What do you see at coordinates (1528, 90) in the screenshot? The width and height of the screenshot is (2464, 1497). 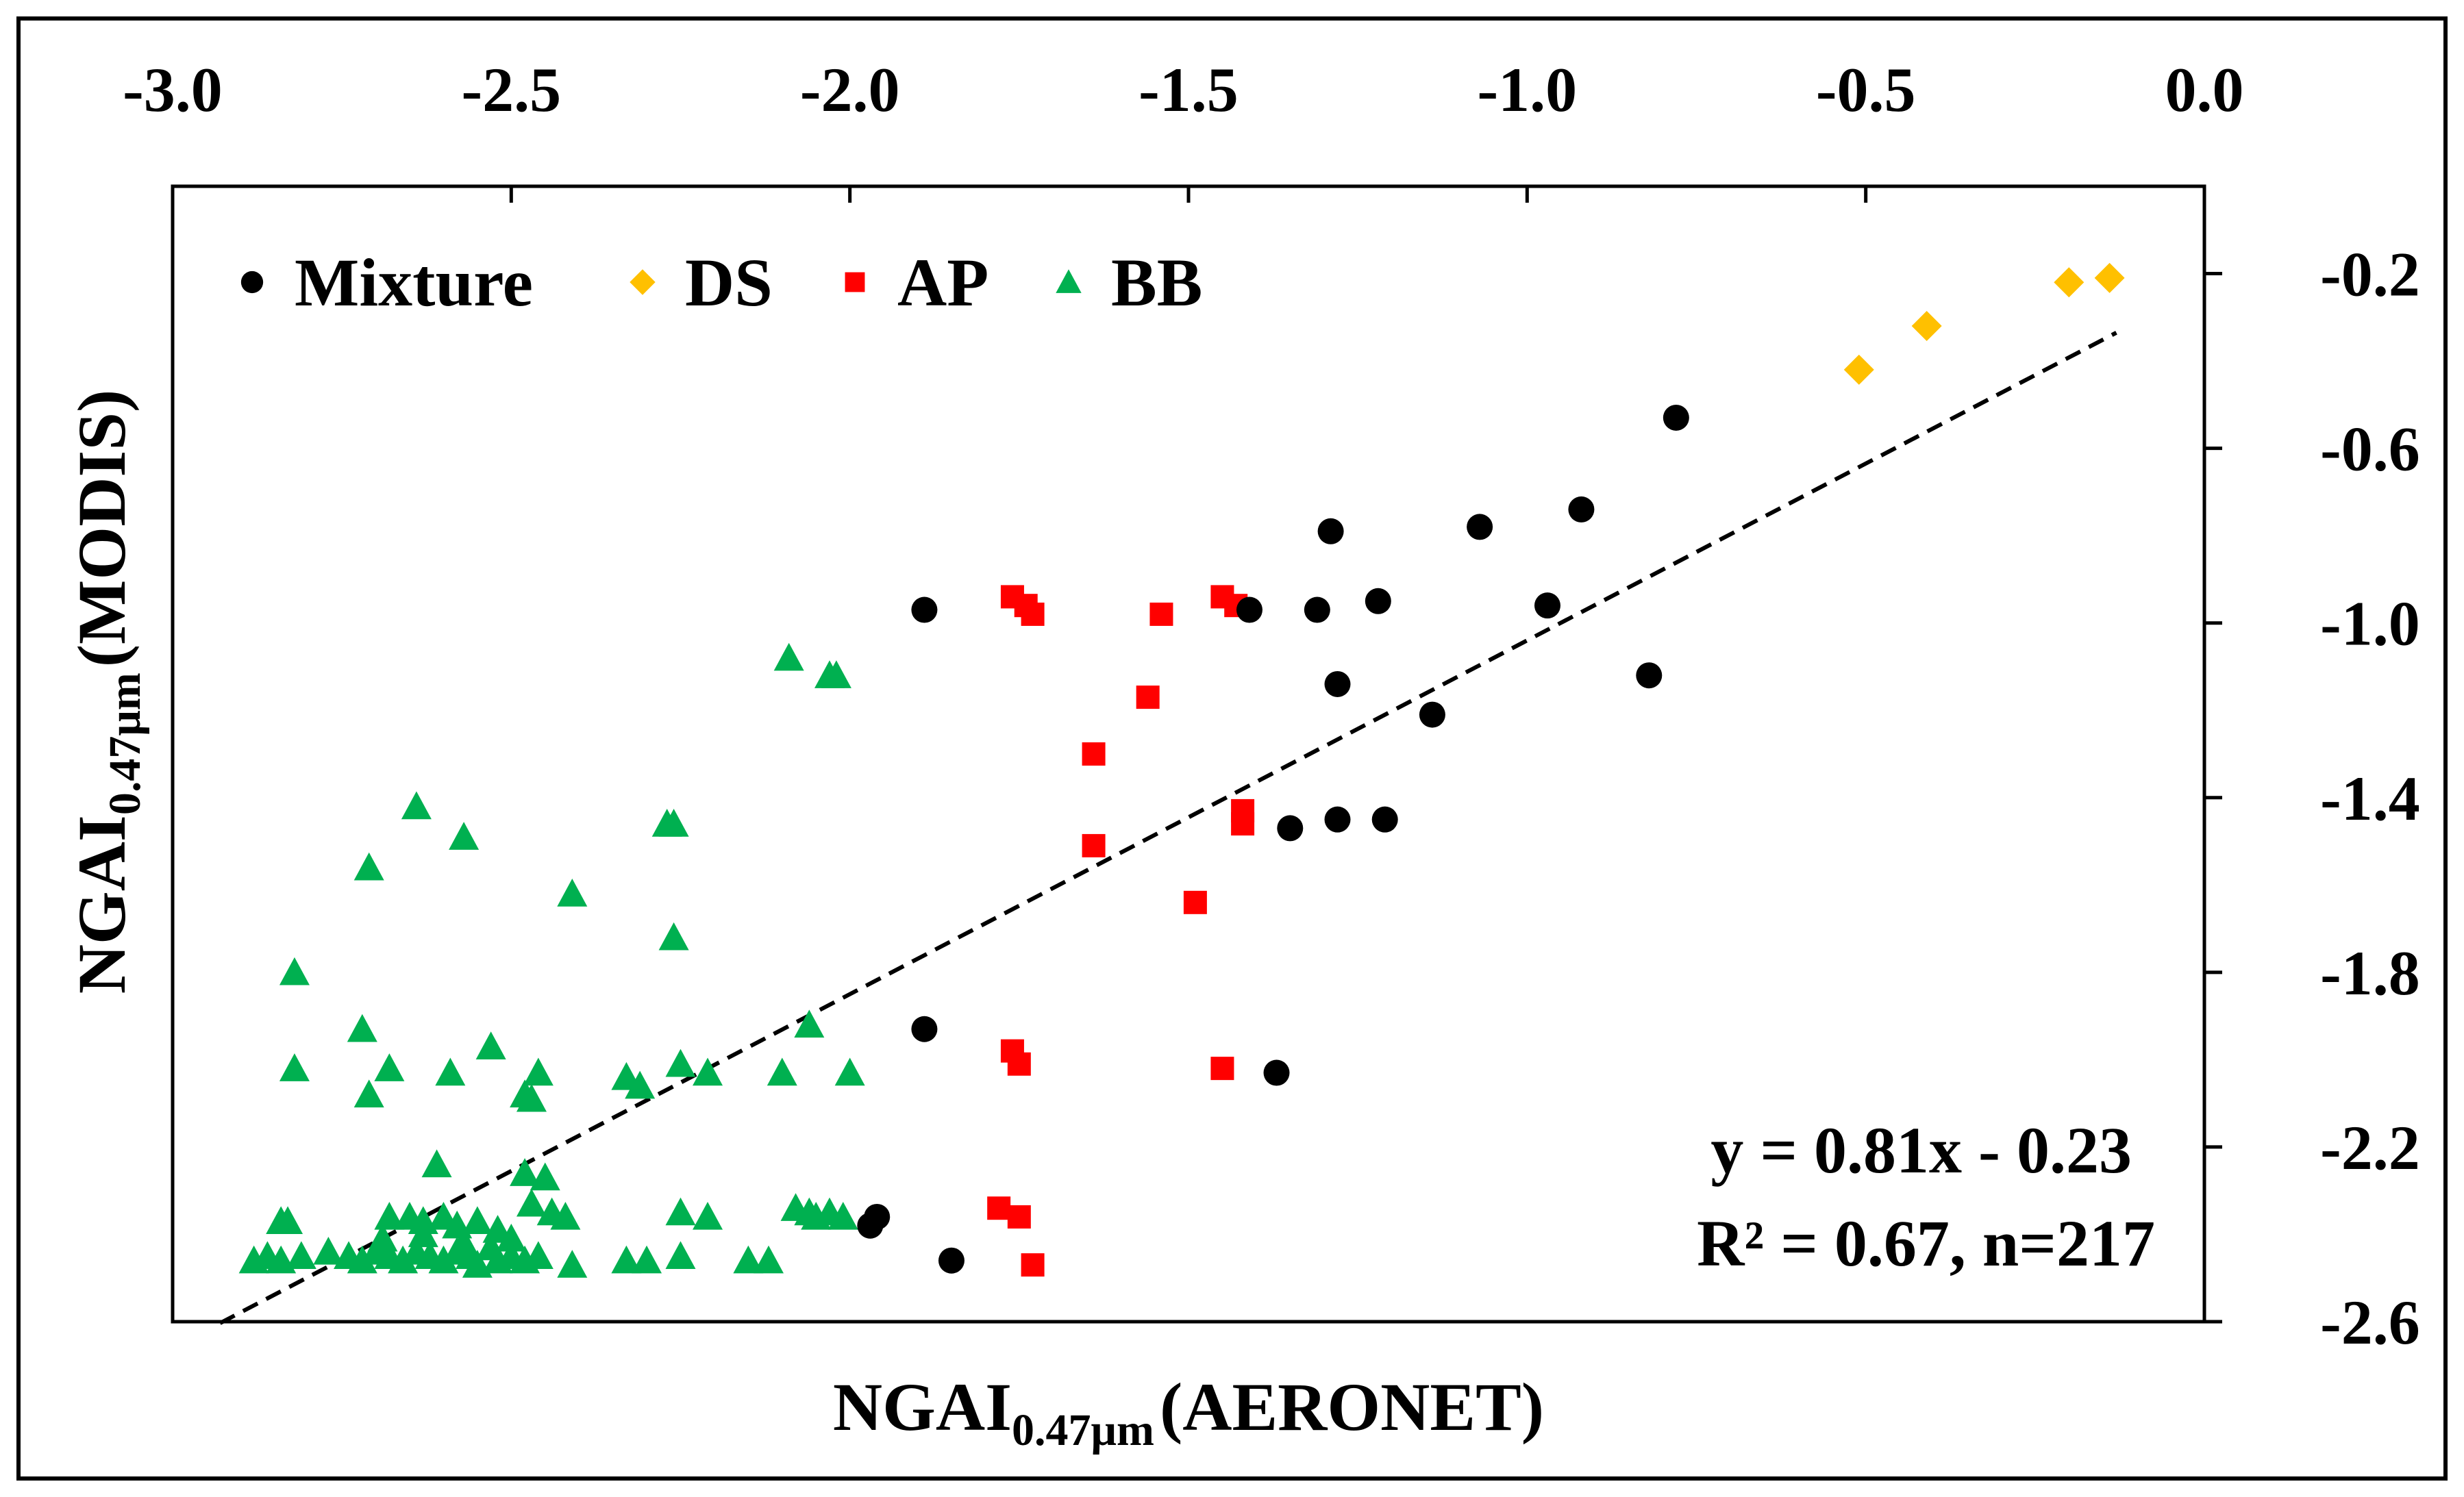 I see `x-tick-label: -1.0` at bounding box center [1528, 90].